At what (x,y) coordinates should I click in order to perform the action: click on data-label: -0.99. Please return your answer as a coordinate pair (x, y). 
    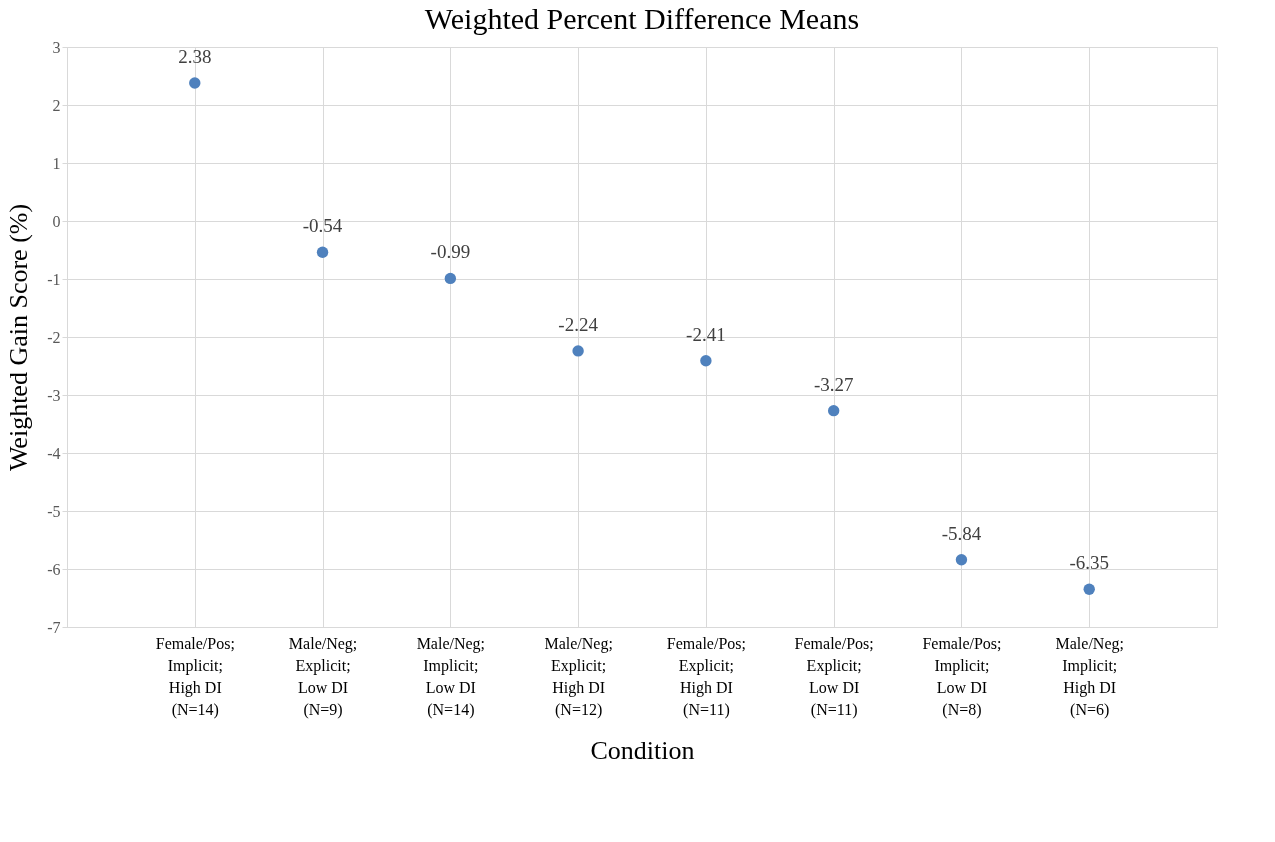
    Looking at the image, I should click on (450, 252).